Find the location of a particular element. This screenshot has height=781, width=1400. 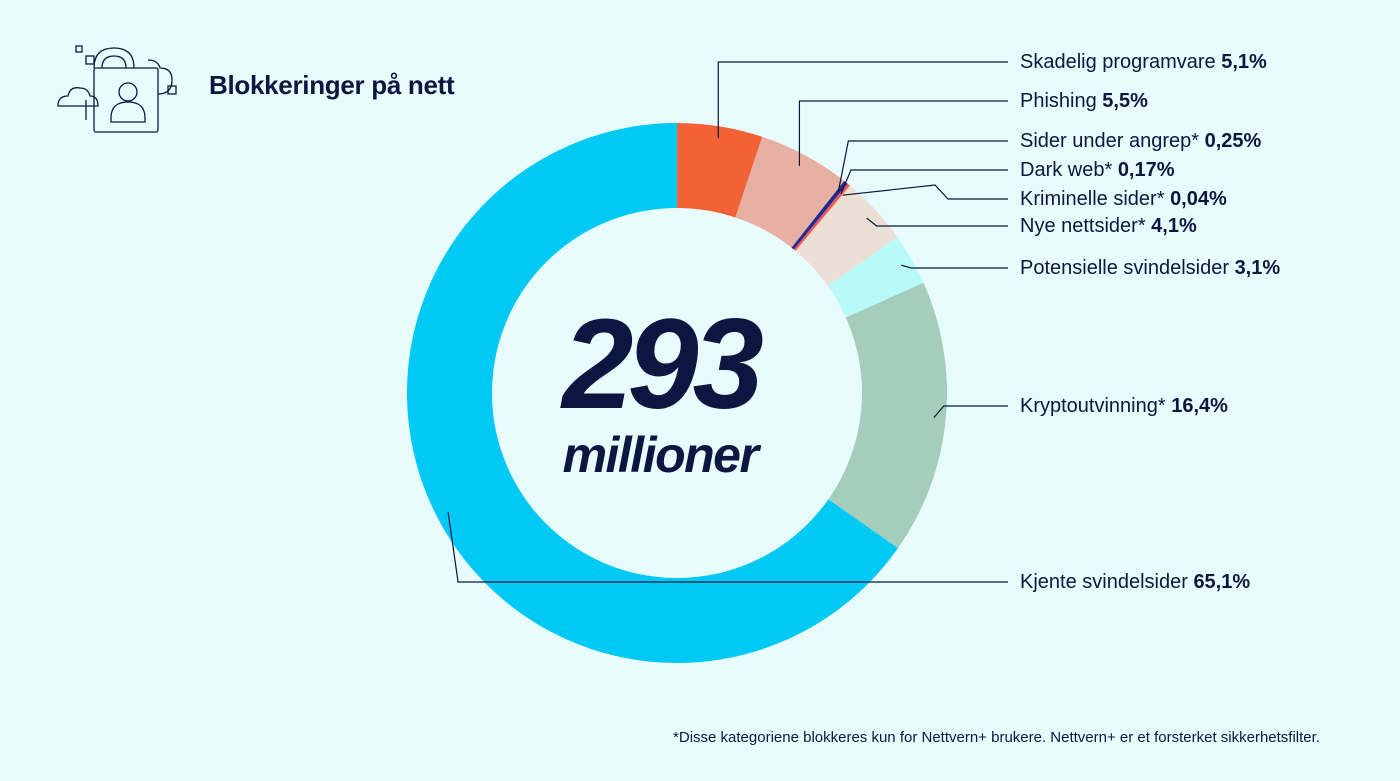

label-kryptoutvinning: Kryptoutvinning* 16,4% is located at coordinates (1124, 406).